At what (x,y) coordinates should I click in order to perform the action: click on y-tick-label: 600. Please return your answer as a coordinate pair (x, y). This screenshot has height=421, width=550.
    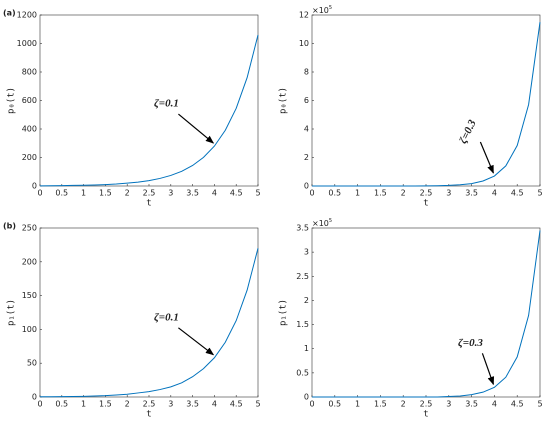
    Looking at the image, I should click on (29, 100).